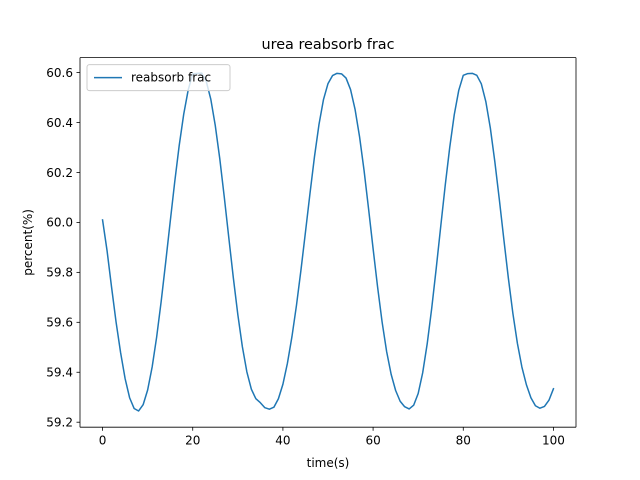  Describe the element at coordinates (103, 441) in the screenshot. I see `x-tick-label: 0` at that location.